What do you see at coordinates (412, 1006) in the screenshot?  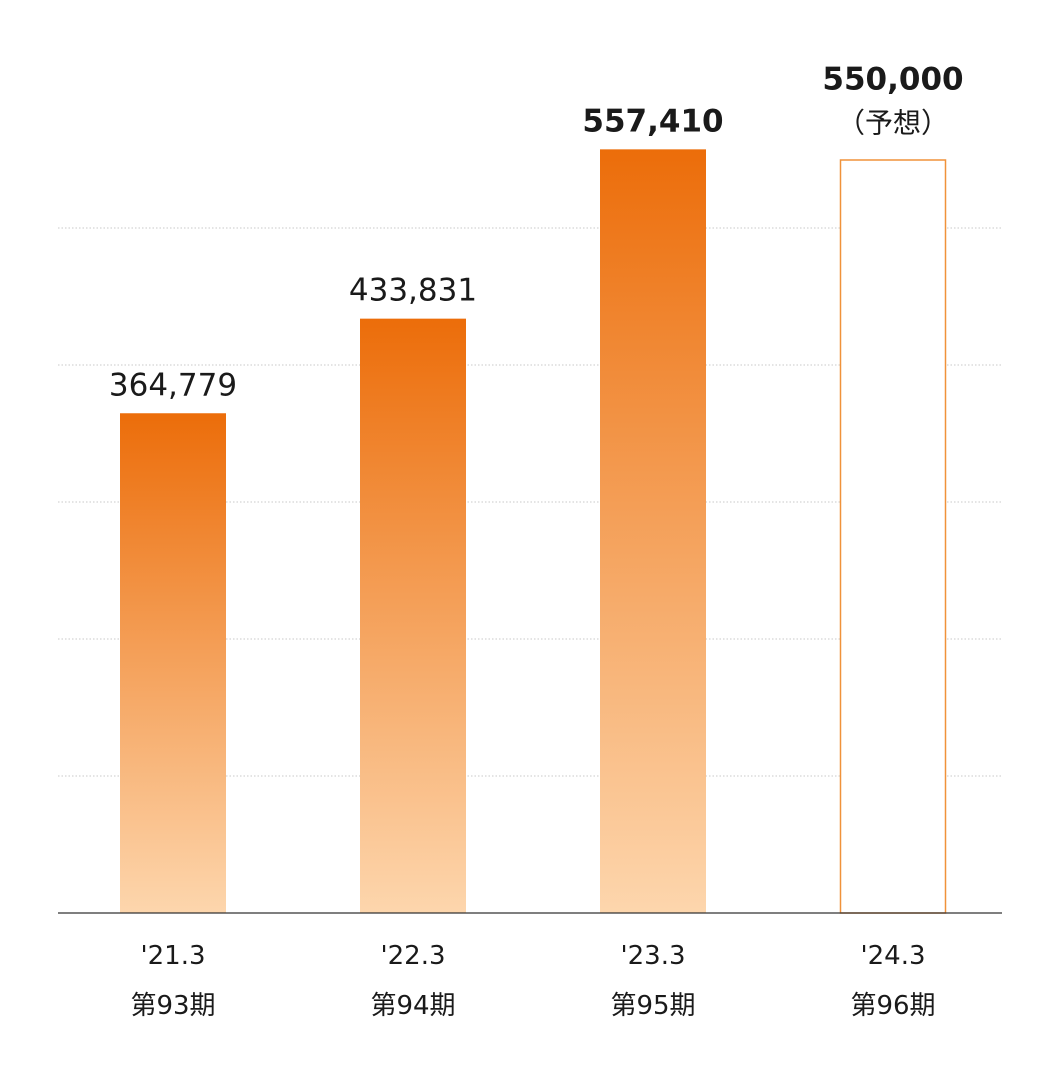 I see `tick-label-period: 第94期` at bounding box center [412, 1006].